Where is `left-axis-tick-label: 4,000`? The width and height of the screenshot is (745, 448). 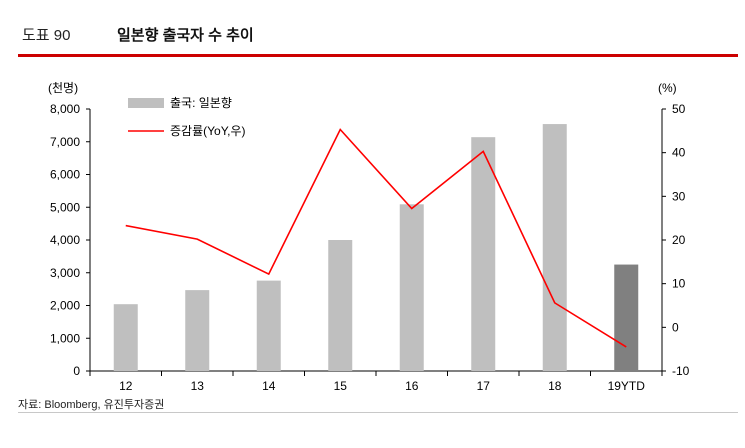 left-axis-tick-label: 4,000 is located at coordinates (65, 240).